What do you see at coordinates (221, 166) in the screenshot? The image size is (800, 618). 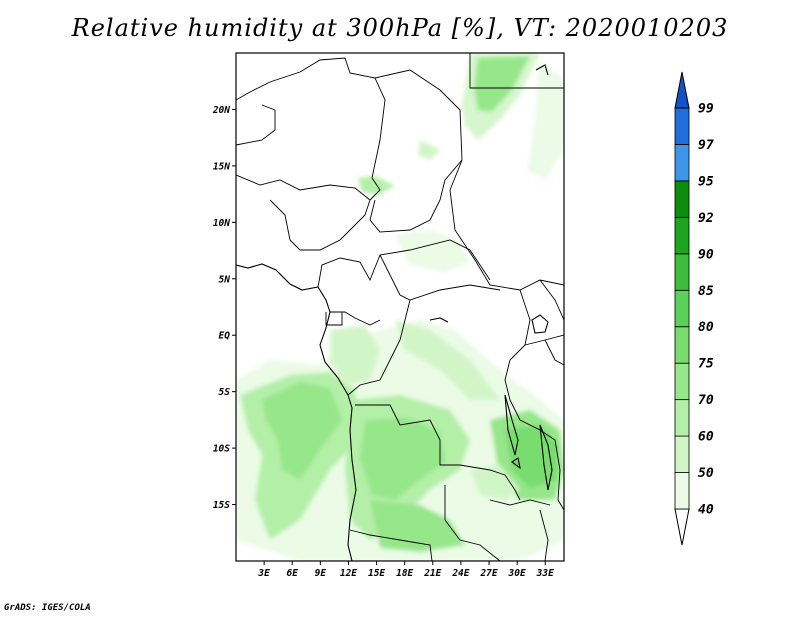 I see `lat-tick-label: 15N` at bounding box center [221, 166].